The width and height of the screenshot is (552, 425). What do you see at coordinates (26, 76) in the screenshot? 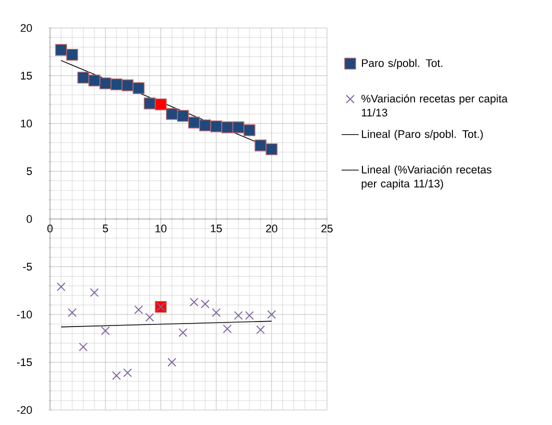
I see `y-tick-label: 15` at bounding box center [26, 76].